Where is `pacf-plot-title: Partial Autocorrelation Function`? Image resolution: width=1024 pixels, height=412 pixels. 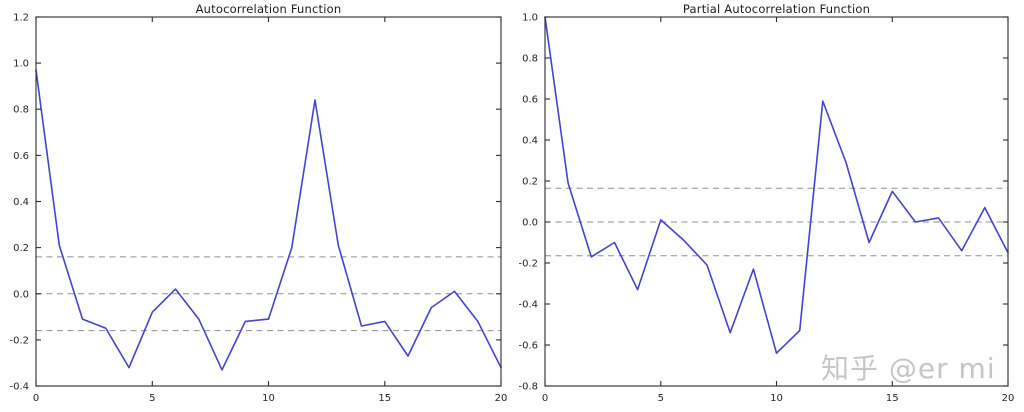 pacf-plot-title: Partial Autocorrelation Function is located at coordinates (776, 9).